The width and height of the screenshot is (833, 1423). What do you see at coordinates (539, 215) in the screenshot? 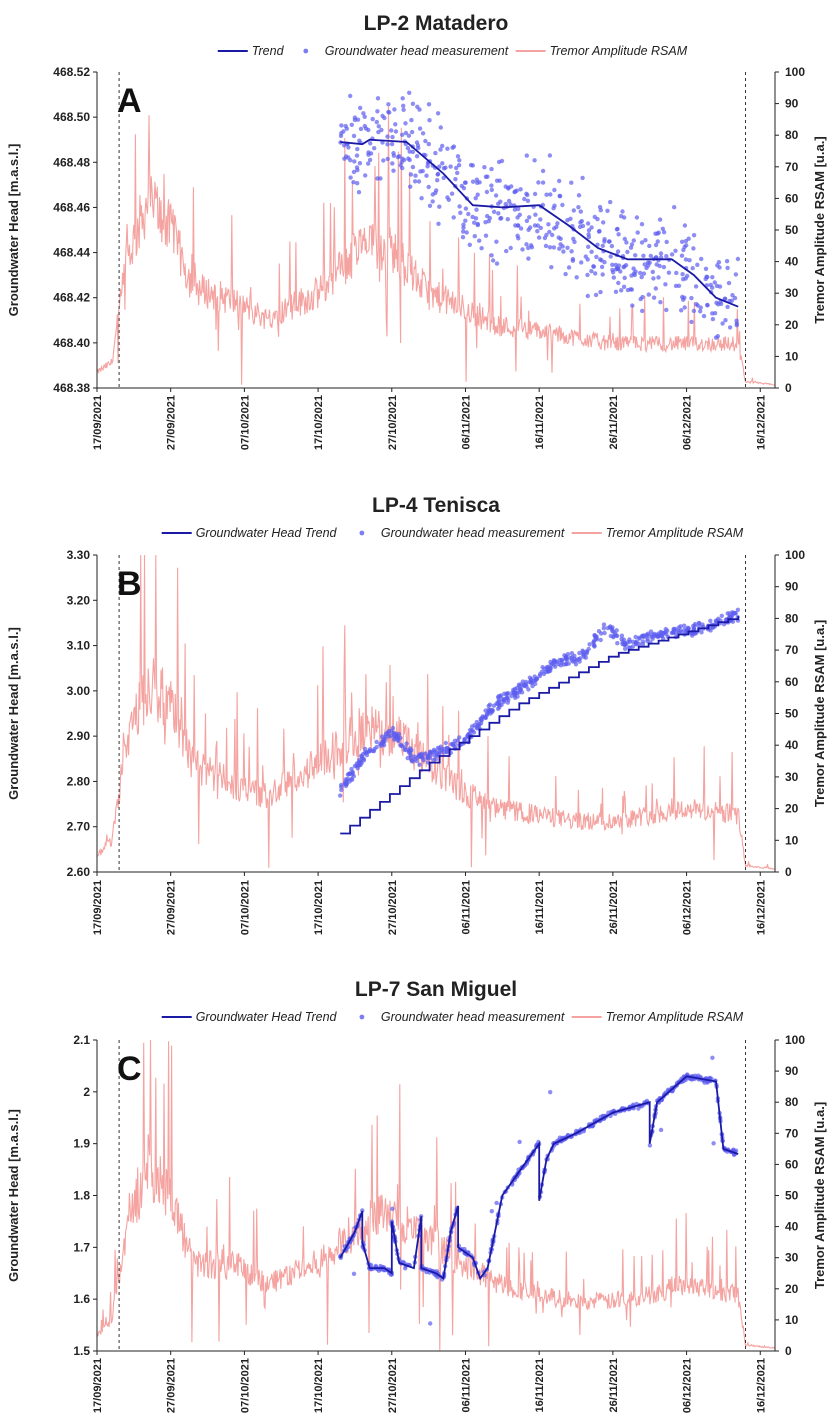
I see `measurement-points` at bounding box center [539, 215].